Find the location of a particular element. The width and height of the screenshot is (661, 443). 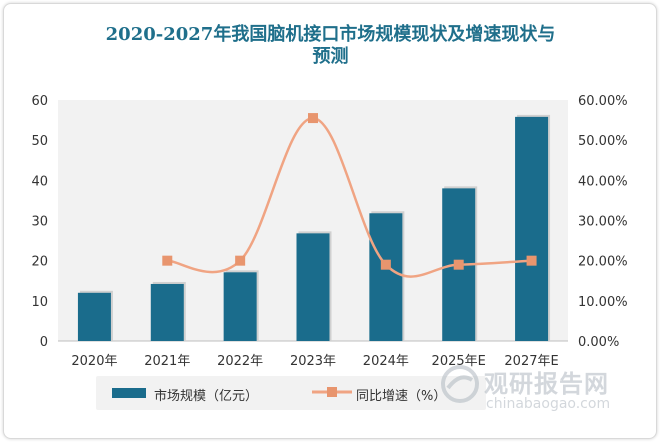

chart-title-line2: 预测 is located at coordinates (330, 56).